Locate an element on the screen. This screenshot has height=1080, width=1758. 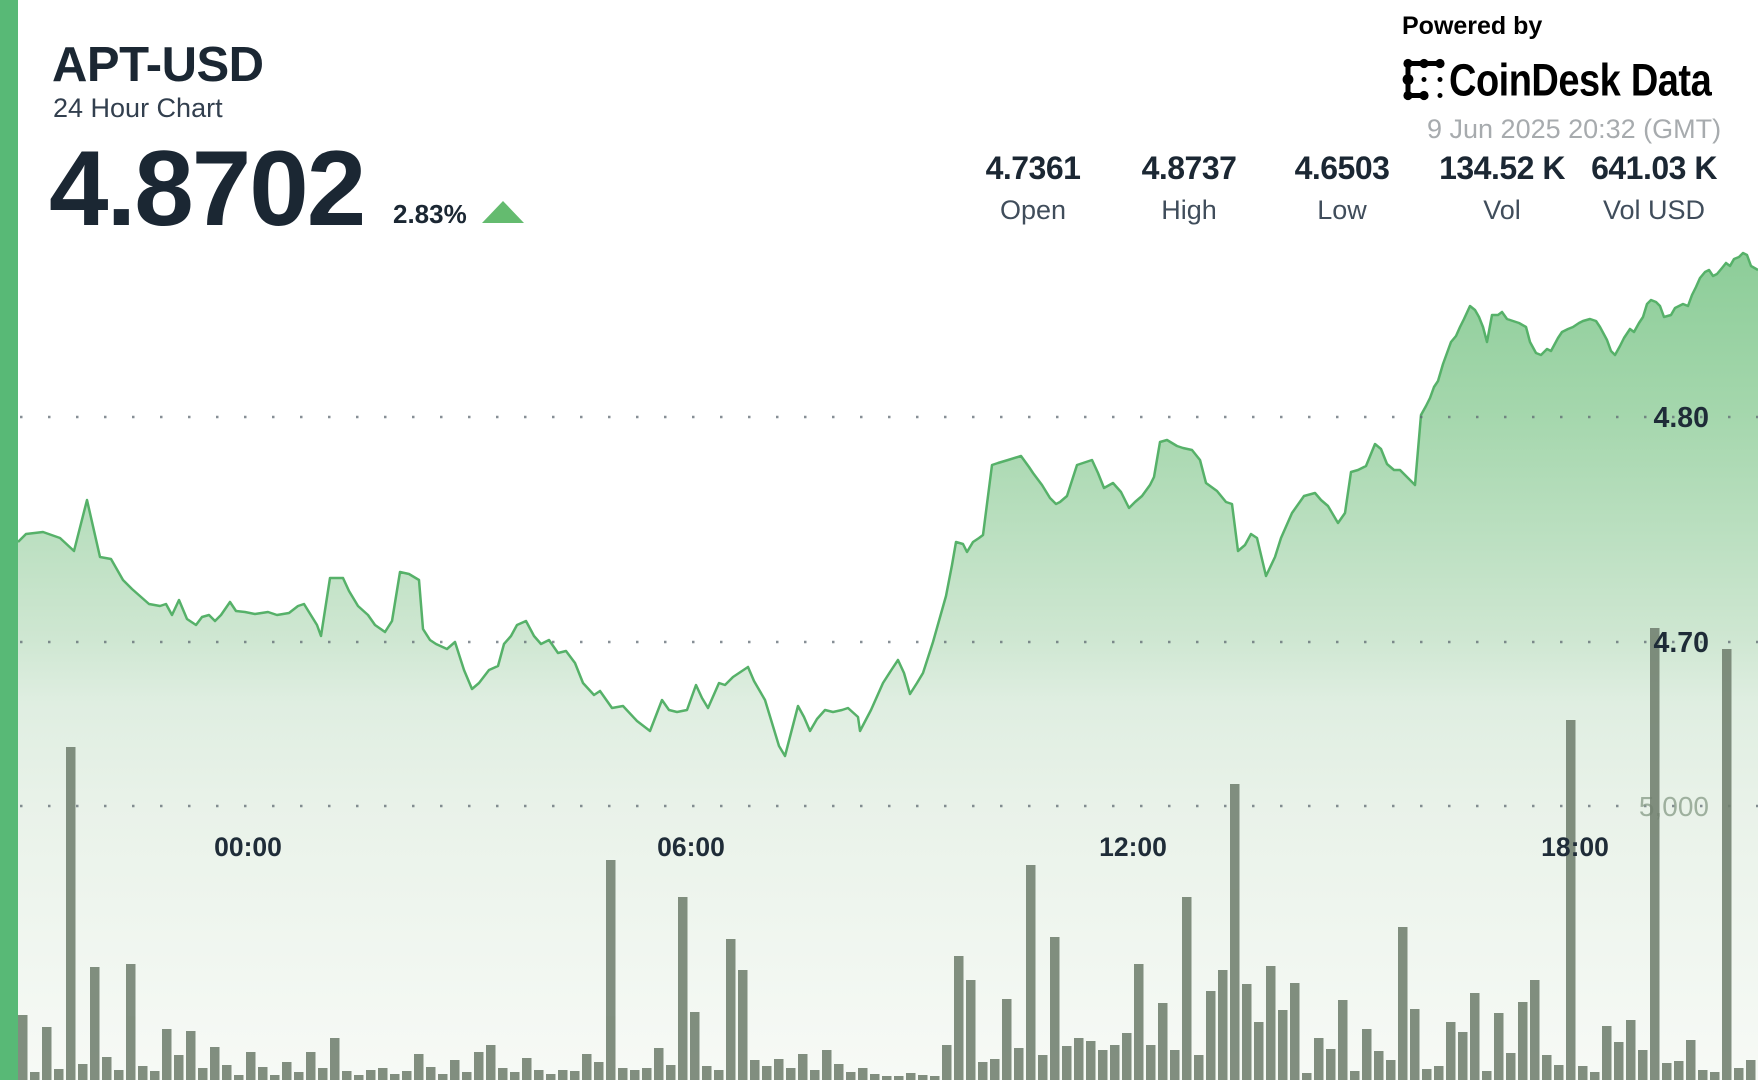
svg-text: 4.70 is located at coordinates (1681, 643).